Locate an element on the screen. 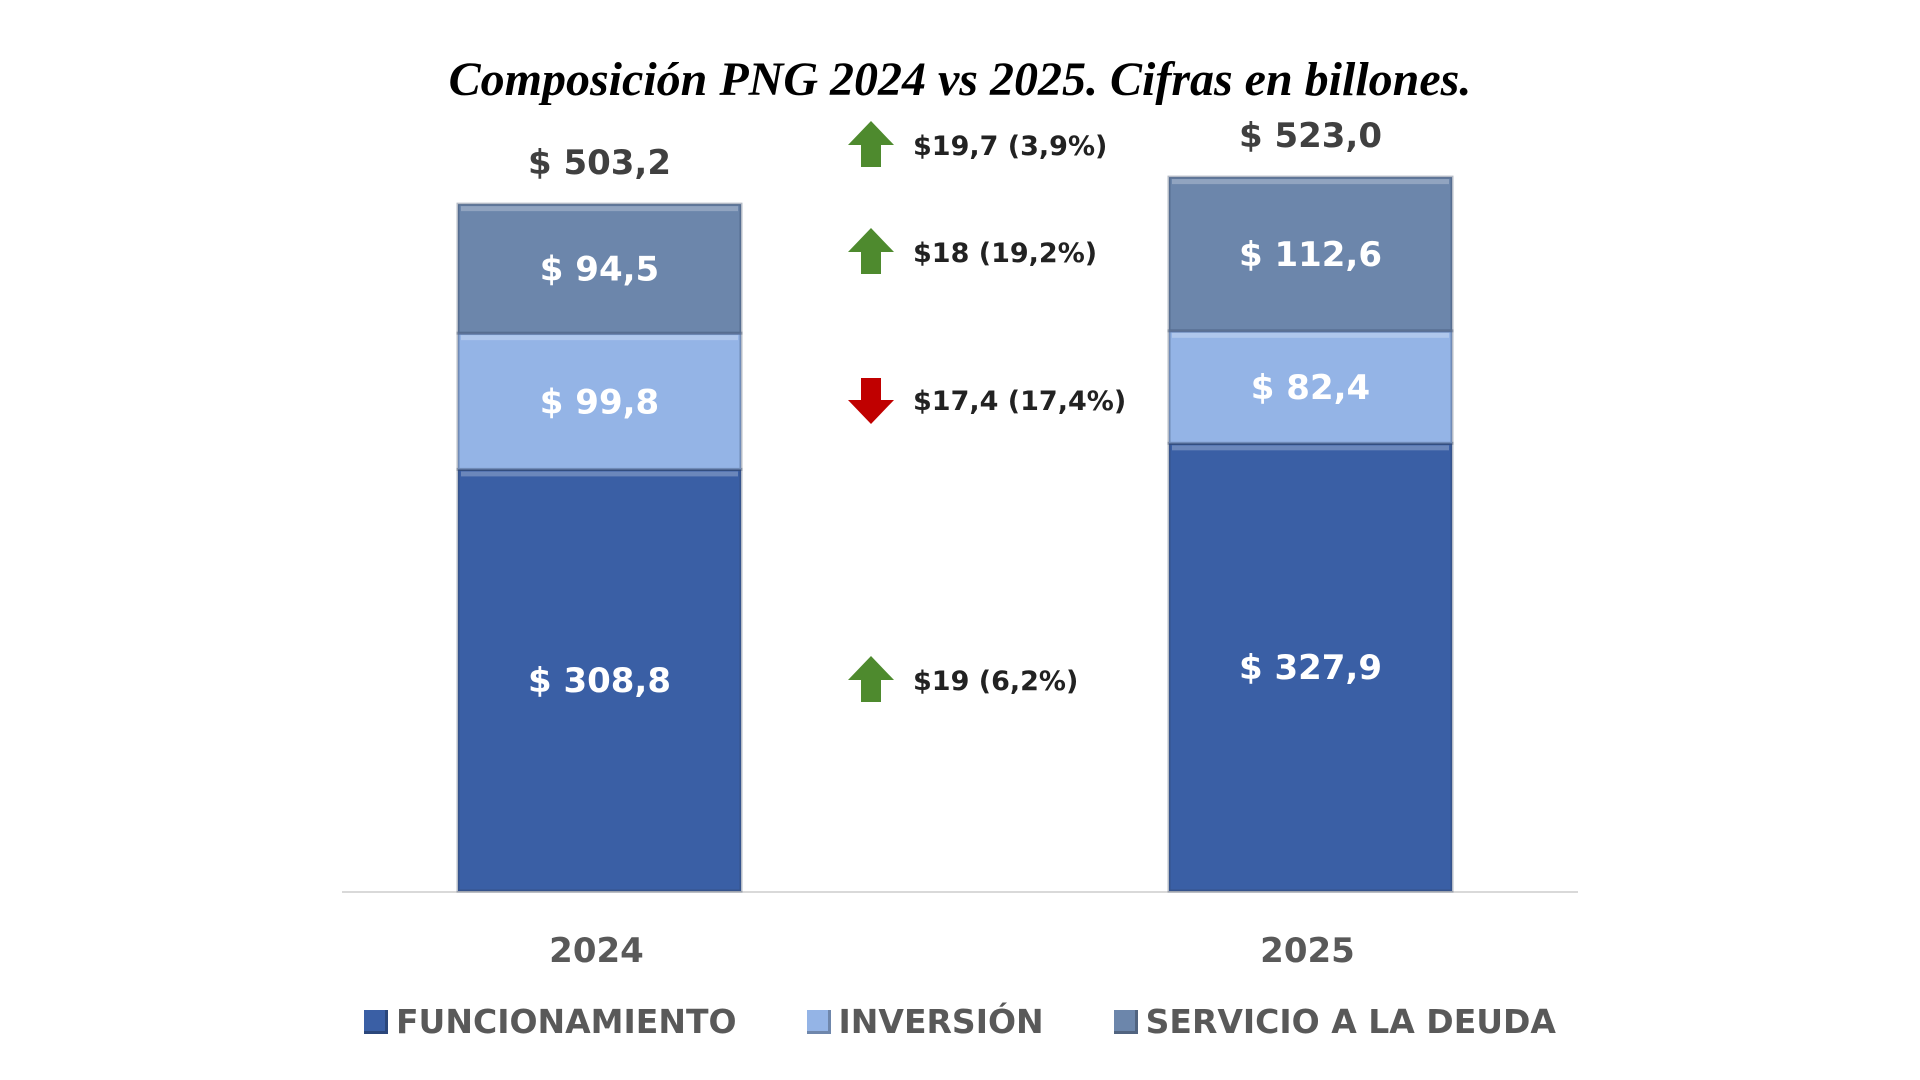 Image resolution: width=1920 pixels, height=1080 pixels. data-label: $ 94,5 is located at coordinates (599, 270).